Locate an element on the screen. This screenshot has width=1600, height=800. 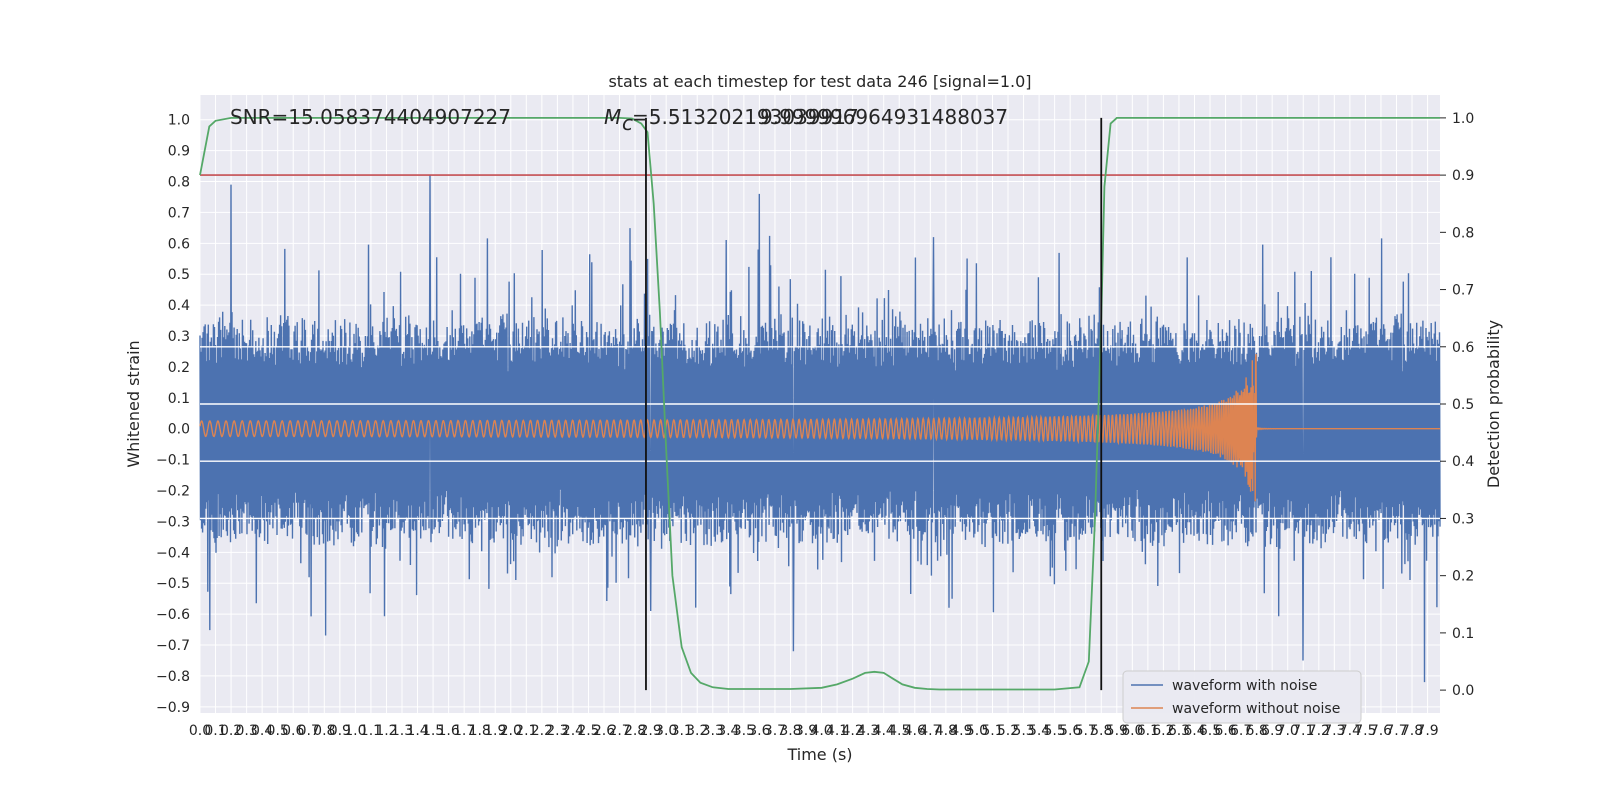
x-tick-label-3: 0.3 is located at coordinates (246, 731).